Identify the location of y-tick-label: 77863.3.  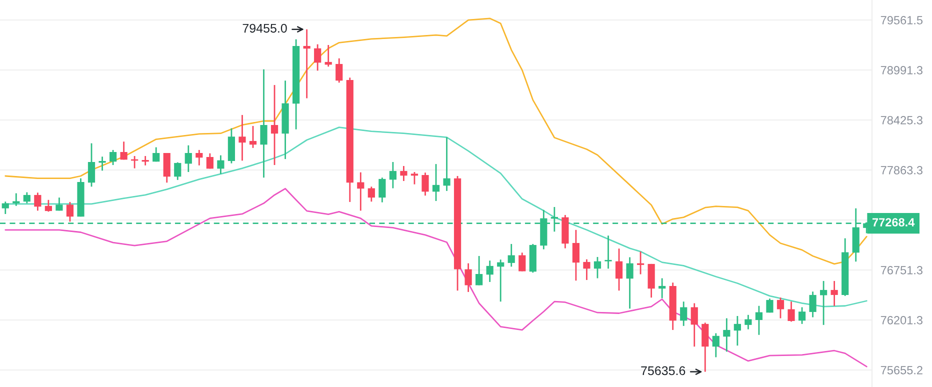
(901, 170).